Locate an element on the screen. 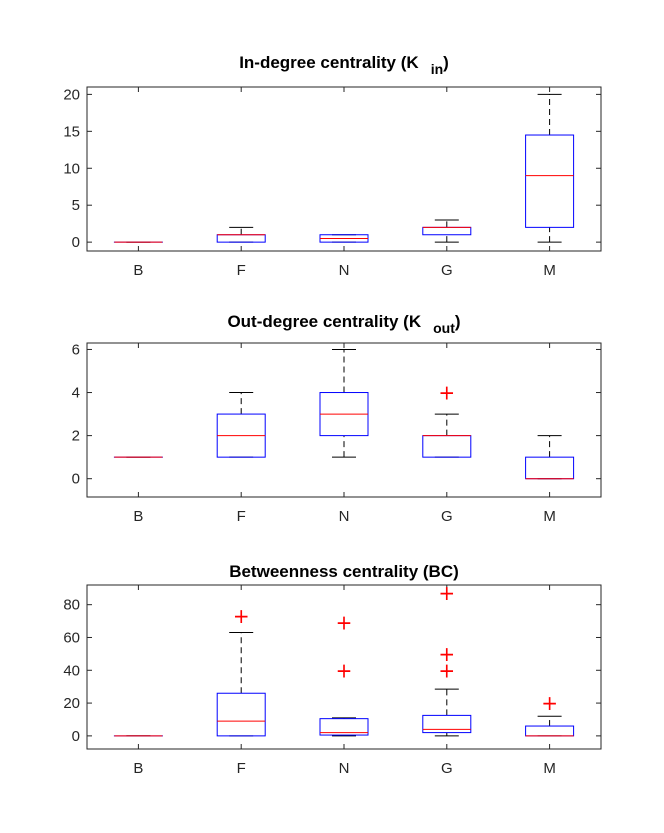 Image resolution: width=664 pixels, height=833 pixels. chart-title-main: Out-degree centrality (K is located at coordinates (324, 321).